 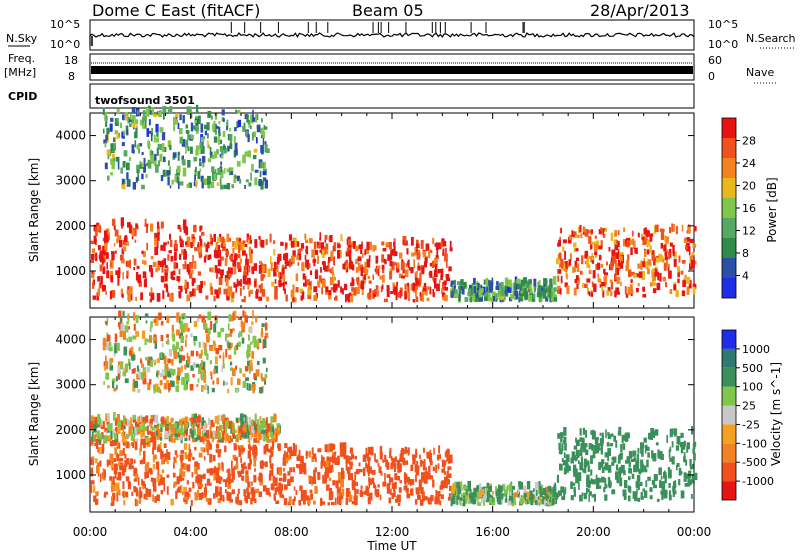 I want to click on y-tick-label: 1000, so click(x=70, y=271).